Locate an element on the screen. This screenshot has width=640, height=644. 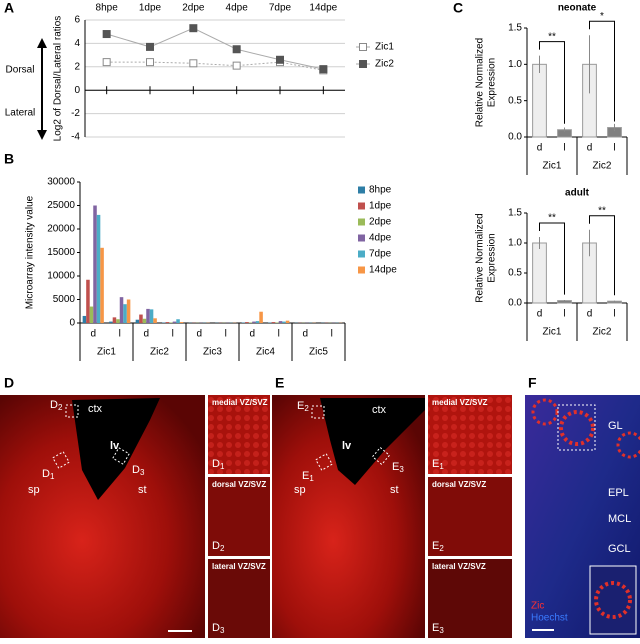
x-tick-label: 4dpe is located at coordinates (237, 8).